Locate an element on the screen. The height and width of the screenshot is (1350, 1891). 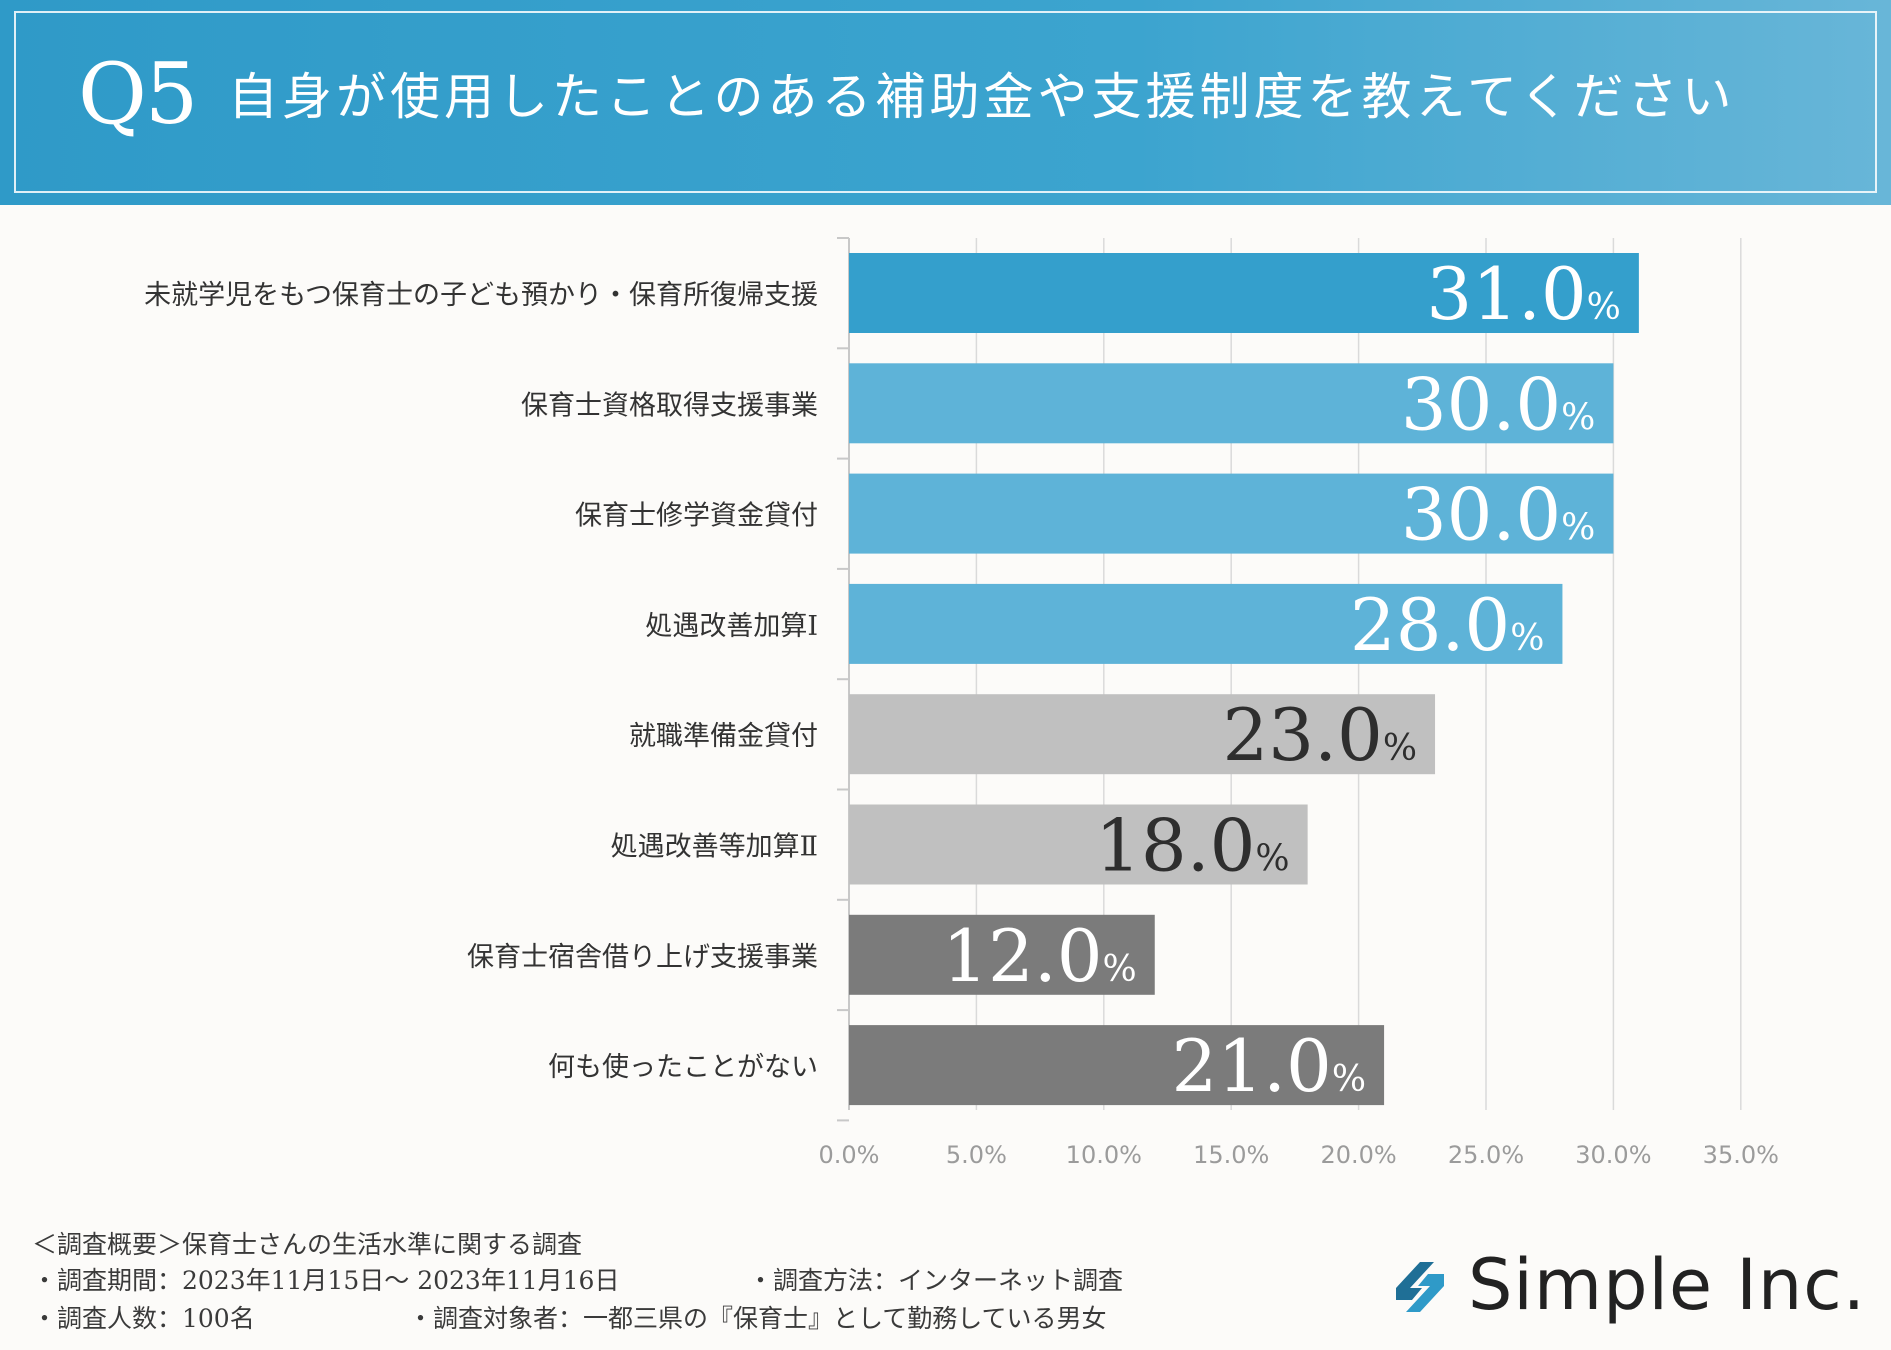
survey-period: ・調査期間：2023年11月15日～ 2023年11月16日 is located at coordinates (326, 1280).